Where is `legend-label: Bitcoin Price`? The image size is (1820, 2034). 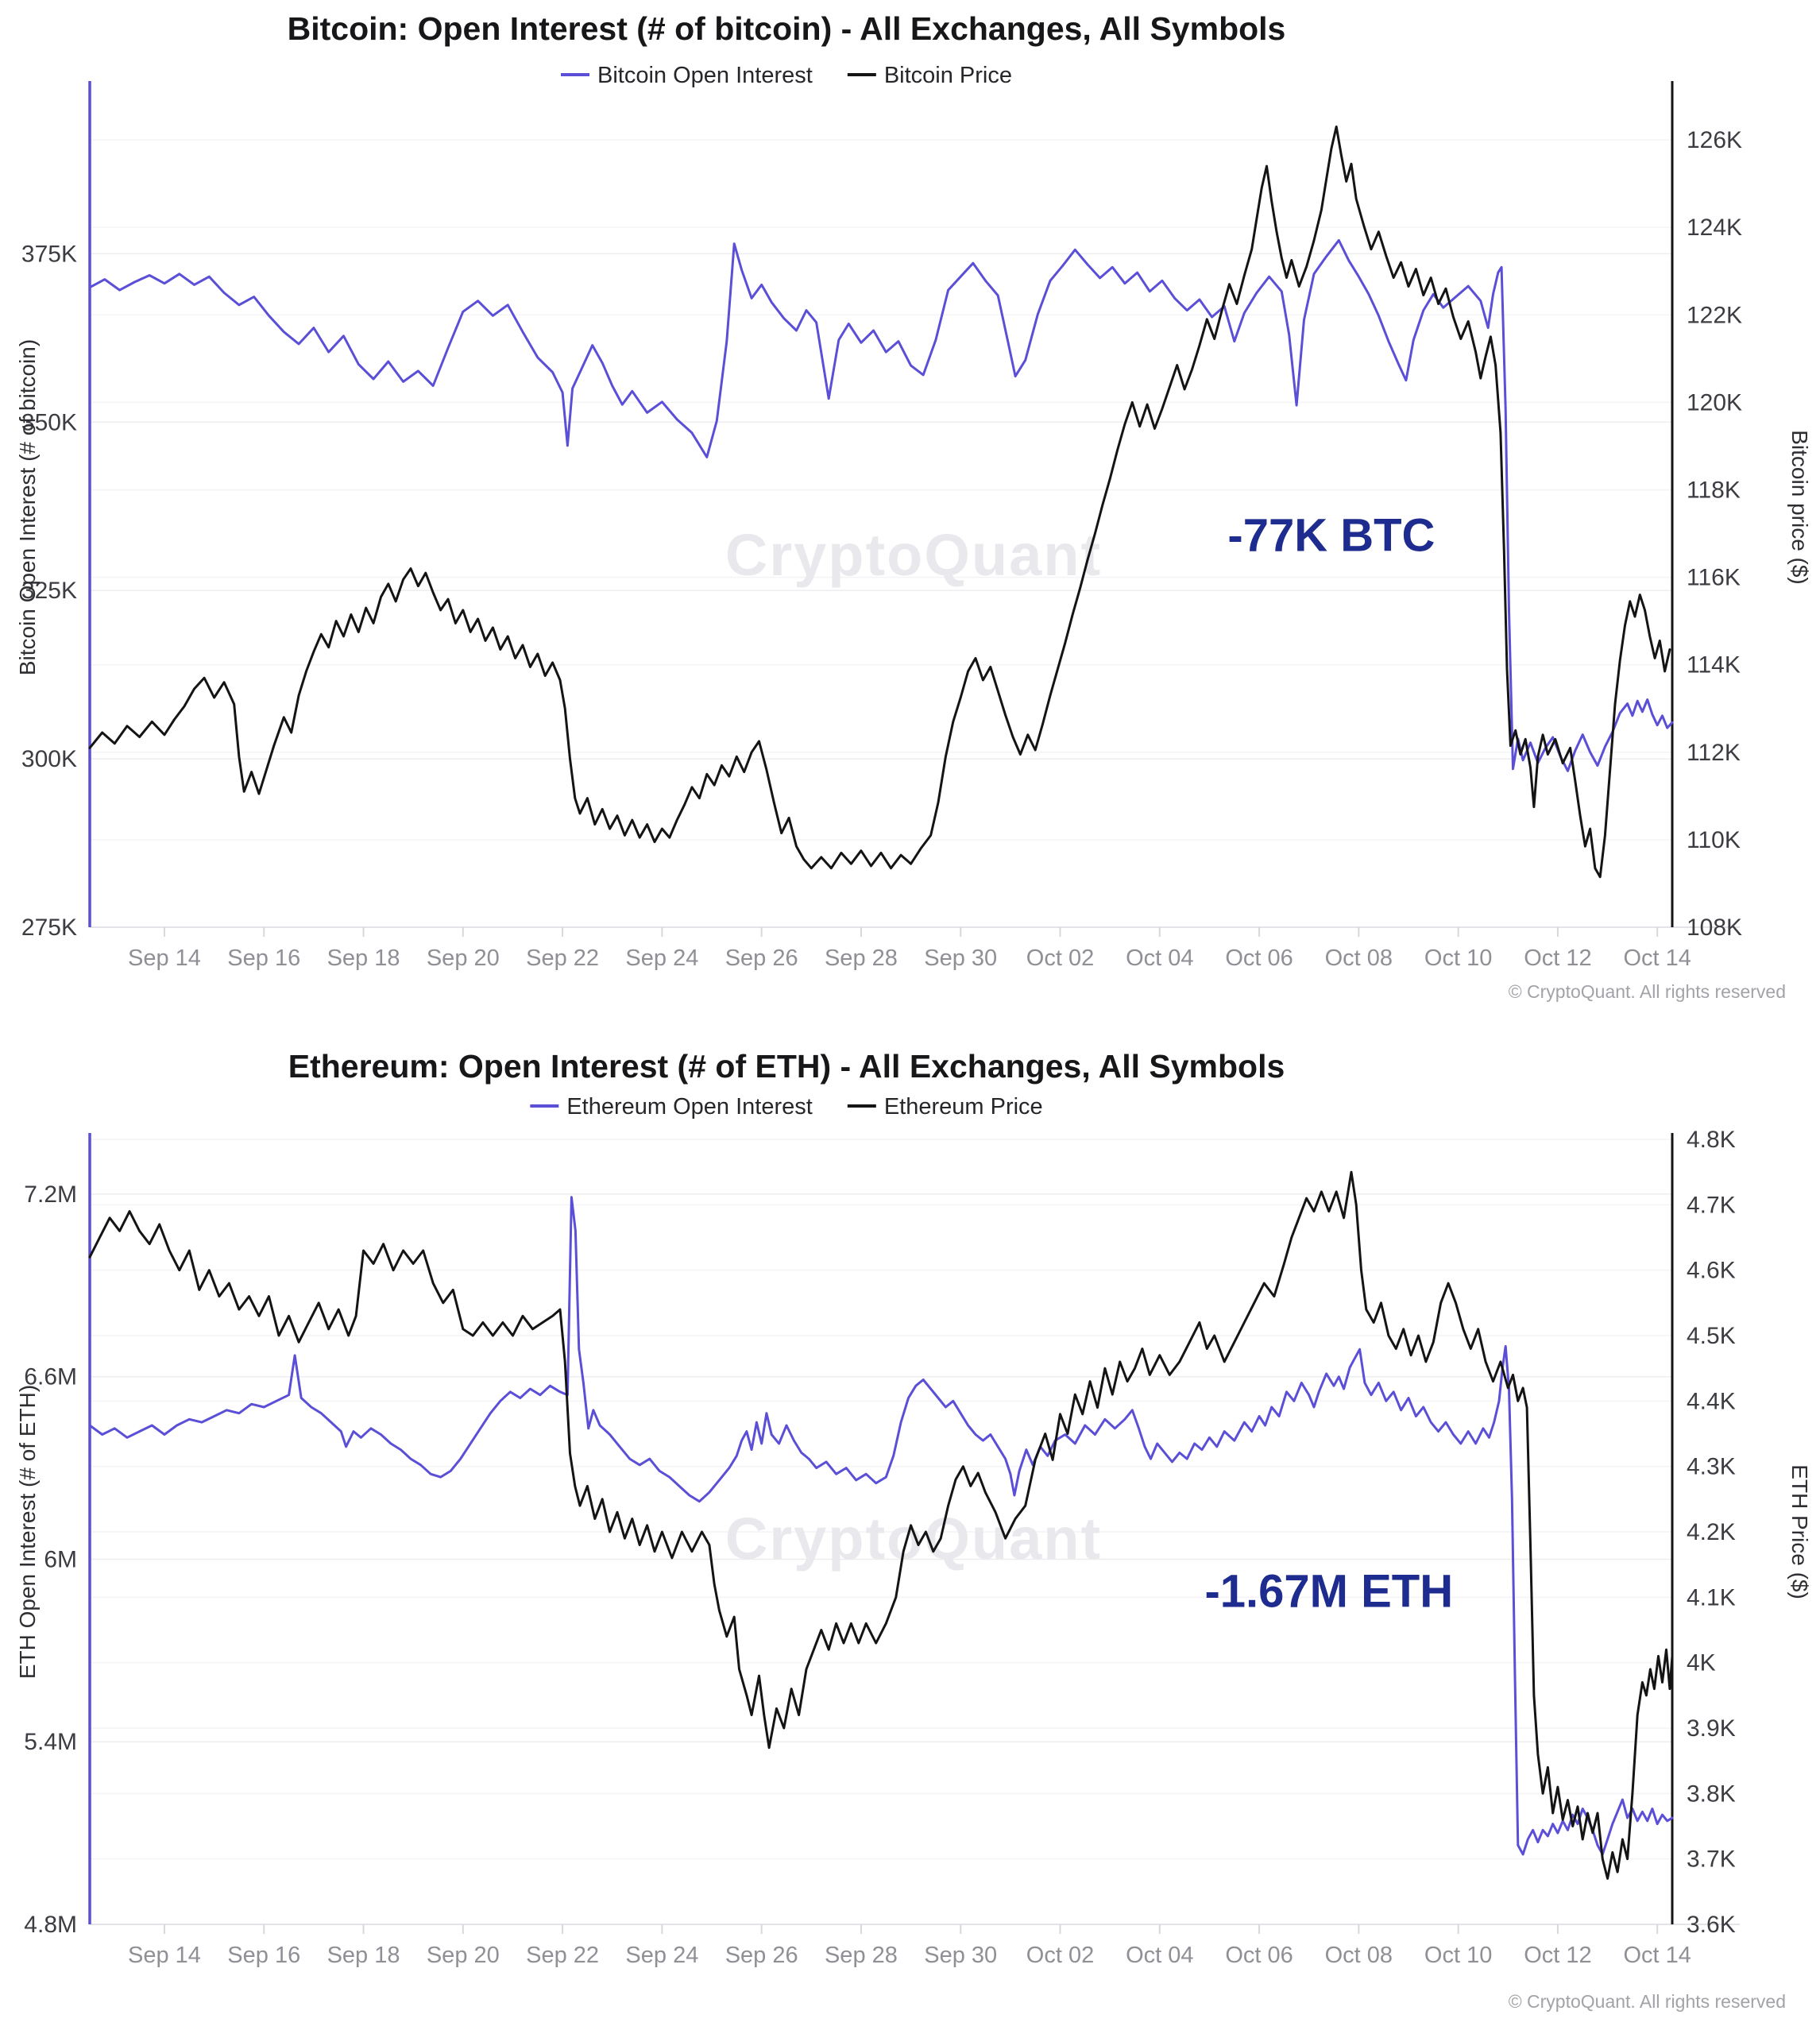 legend-label: Bitcoin Price is located at coordinates (948, 75).